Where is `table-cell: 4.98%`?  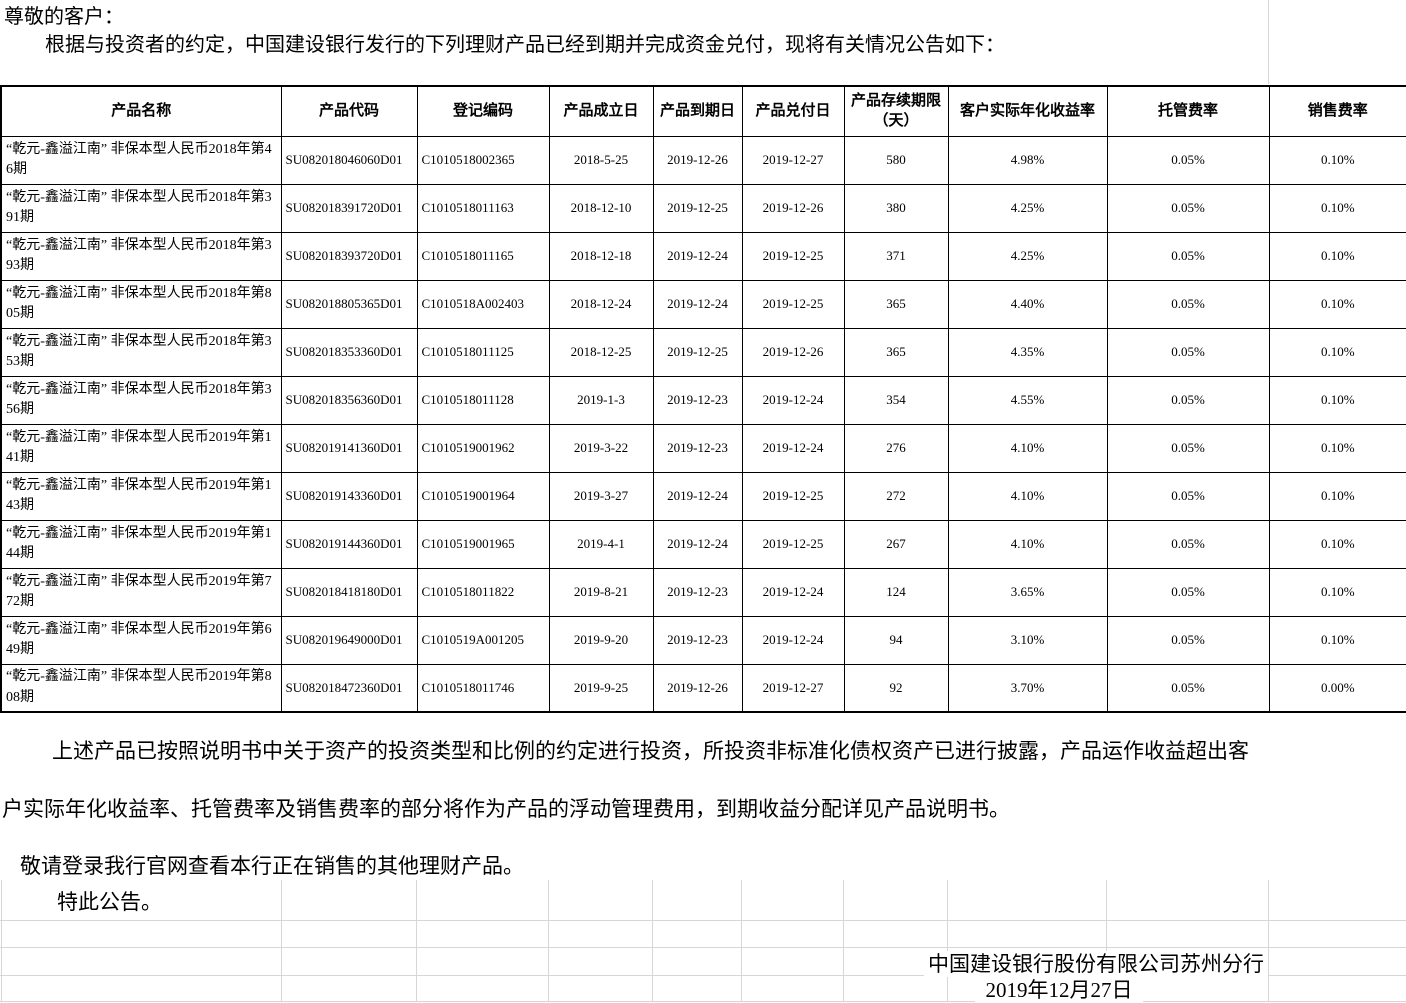 table-cell: 4.98% is located at coordinates (1027, 160).